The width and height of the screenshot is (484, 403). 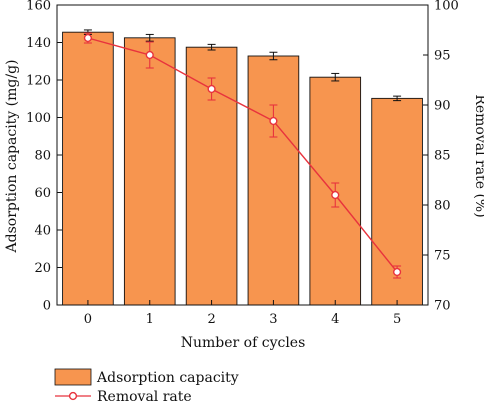 What do you see at coordinates (42, 156) in the screenshot?
I see `y-left-tick-label: 80` at bounding box center [42, 156].